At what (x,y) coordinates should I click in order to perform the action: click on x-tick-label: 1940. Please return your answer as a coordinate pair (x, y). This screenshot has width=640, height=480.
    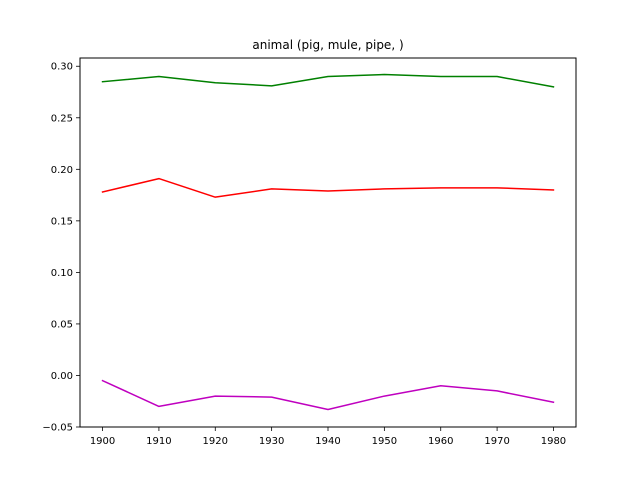
    Looking at the image, I should click on (327, 441).